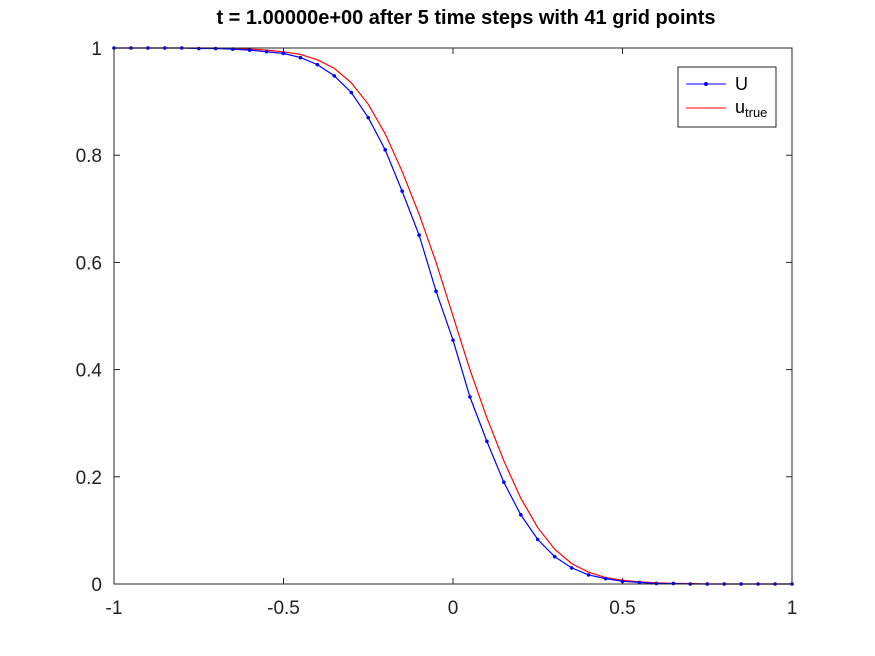 This screenshot has height=656, width=875. What do you see at coordinates (706, 84) in the screenshot?
I see `legend-u-marker` at bounding box center [706, 84].